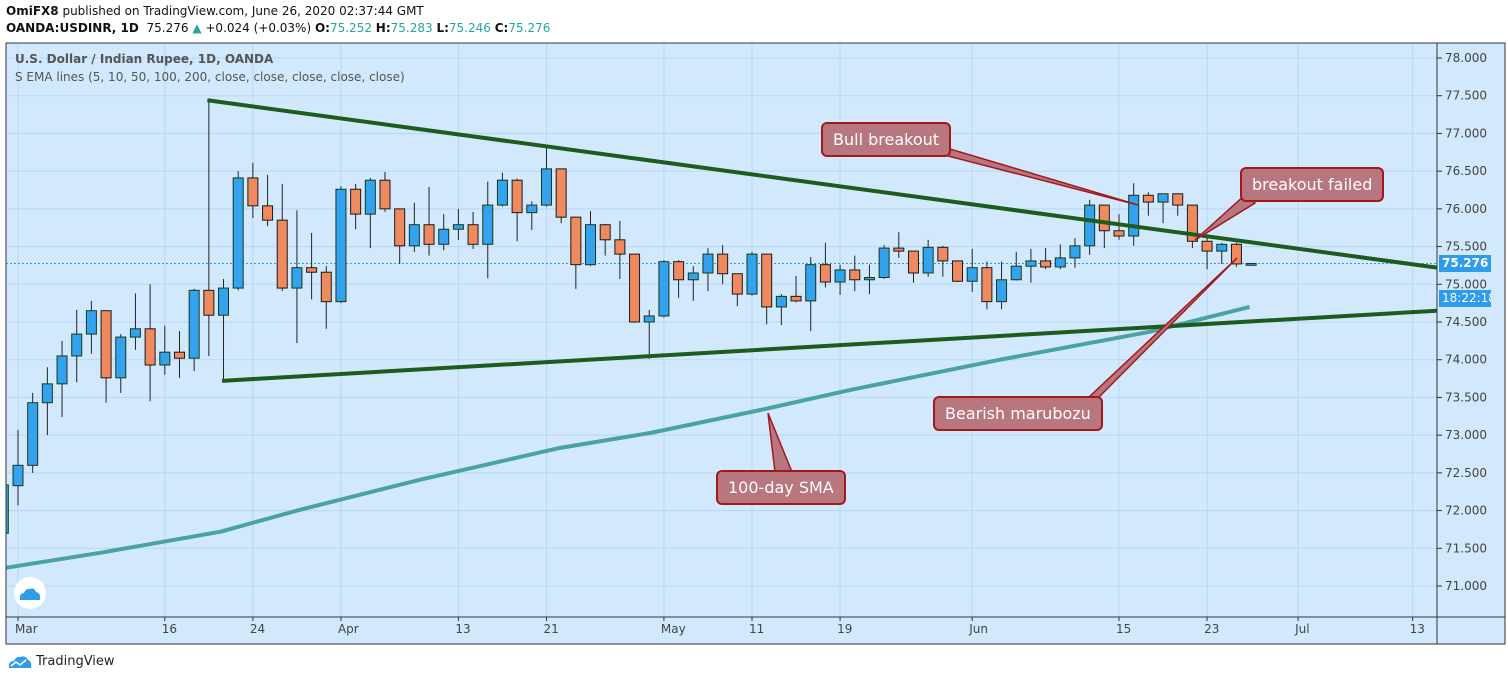 The height and width of the screenshot is (681, 1508). Describe the element at coordinates (350, 28) in the screenshot. I see `open-value: 75.252` at that location.